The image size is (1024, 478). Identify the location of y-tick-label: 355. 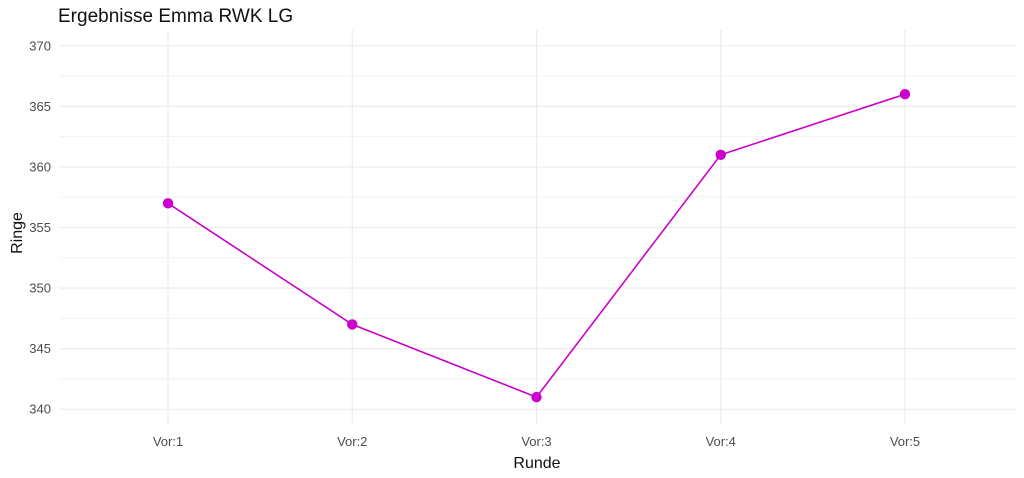
(40, 227).